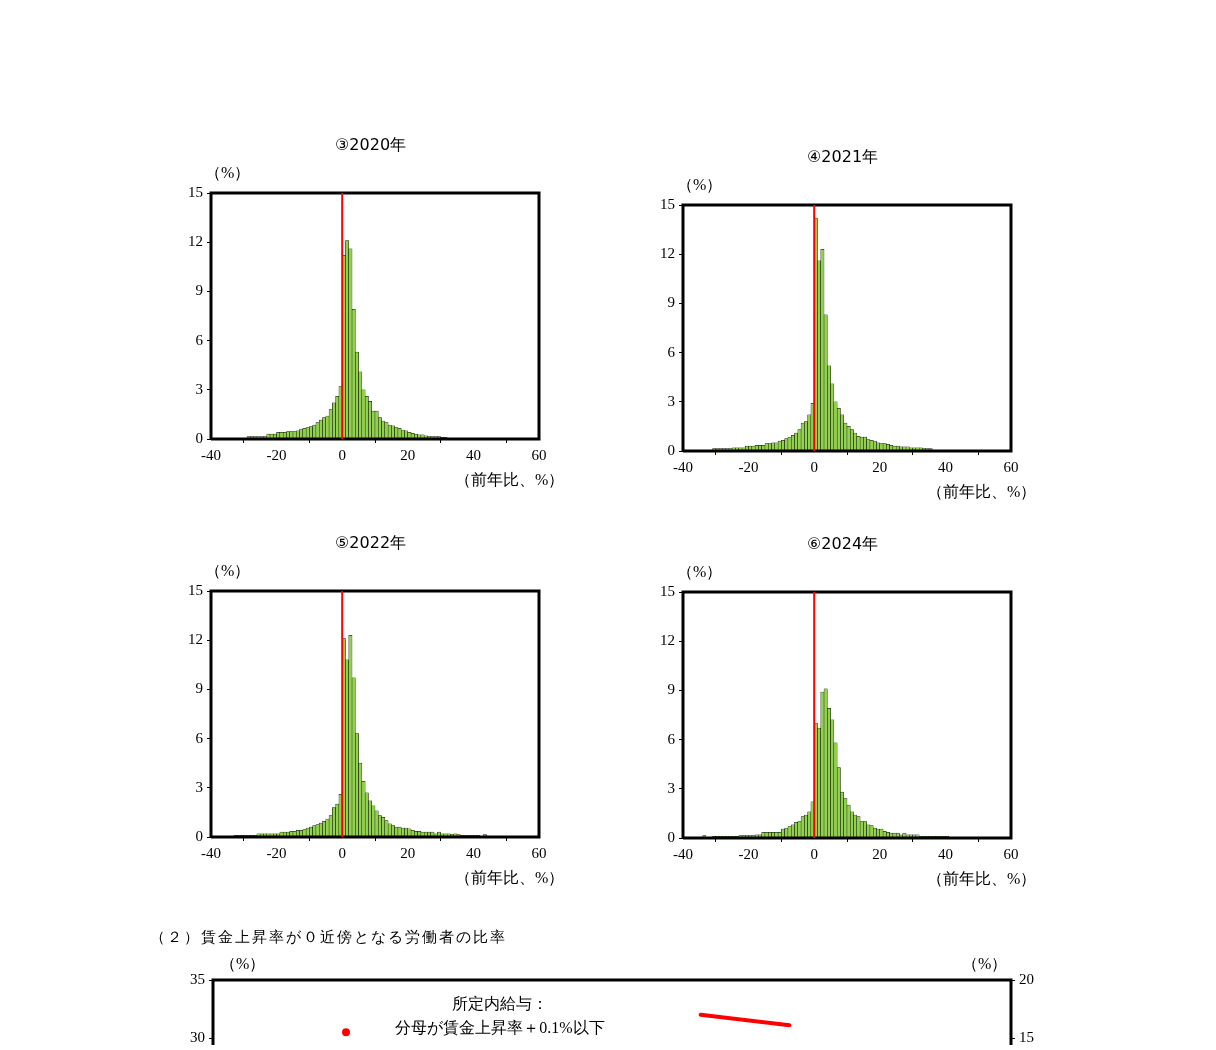 This screenshot has height=1050, width=1216. Describe the element at coordinates (197, 1036) in the screenshot. I see `y-tick-label: 30` at that location.